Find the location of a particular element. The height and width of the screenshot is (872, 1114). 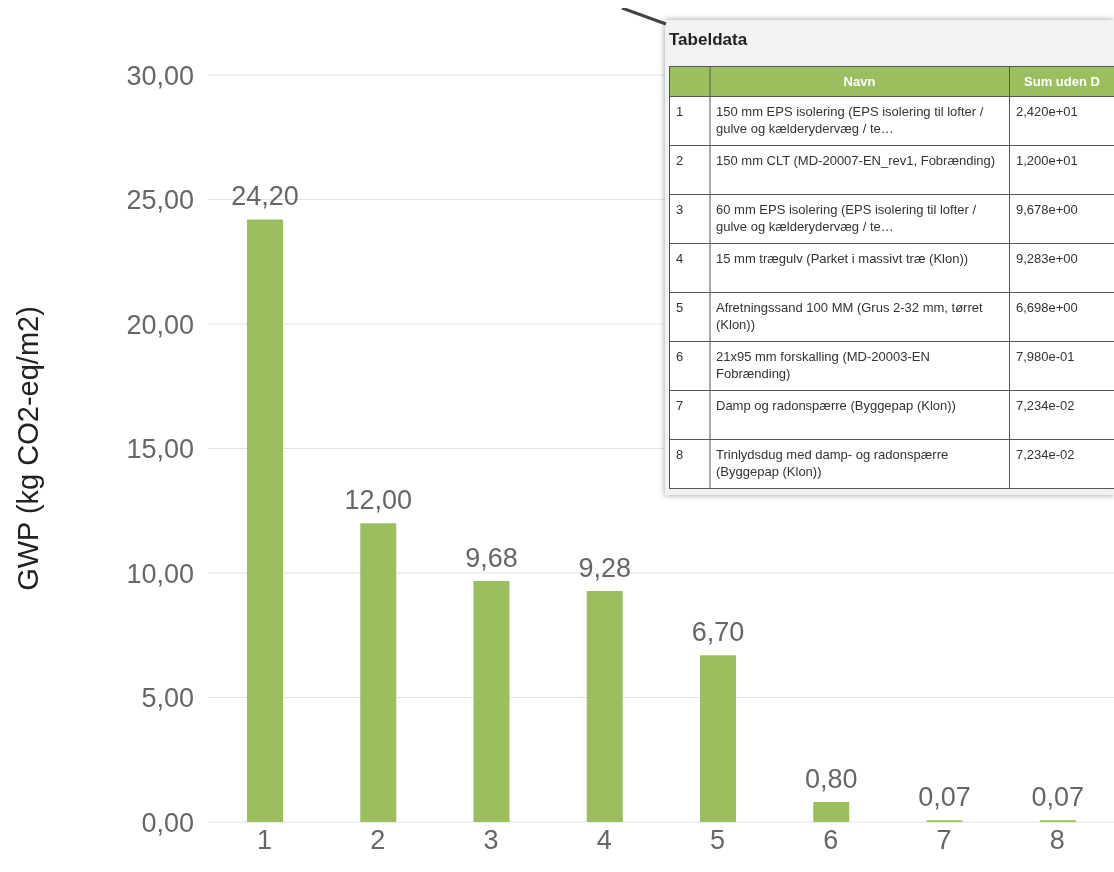

annotation: 6,698e+00 is located at coordinates (1061, 317).